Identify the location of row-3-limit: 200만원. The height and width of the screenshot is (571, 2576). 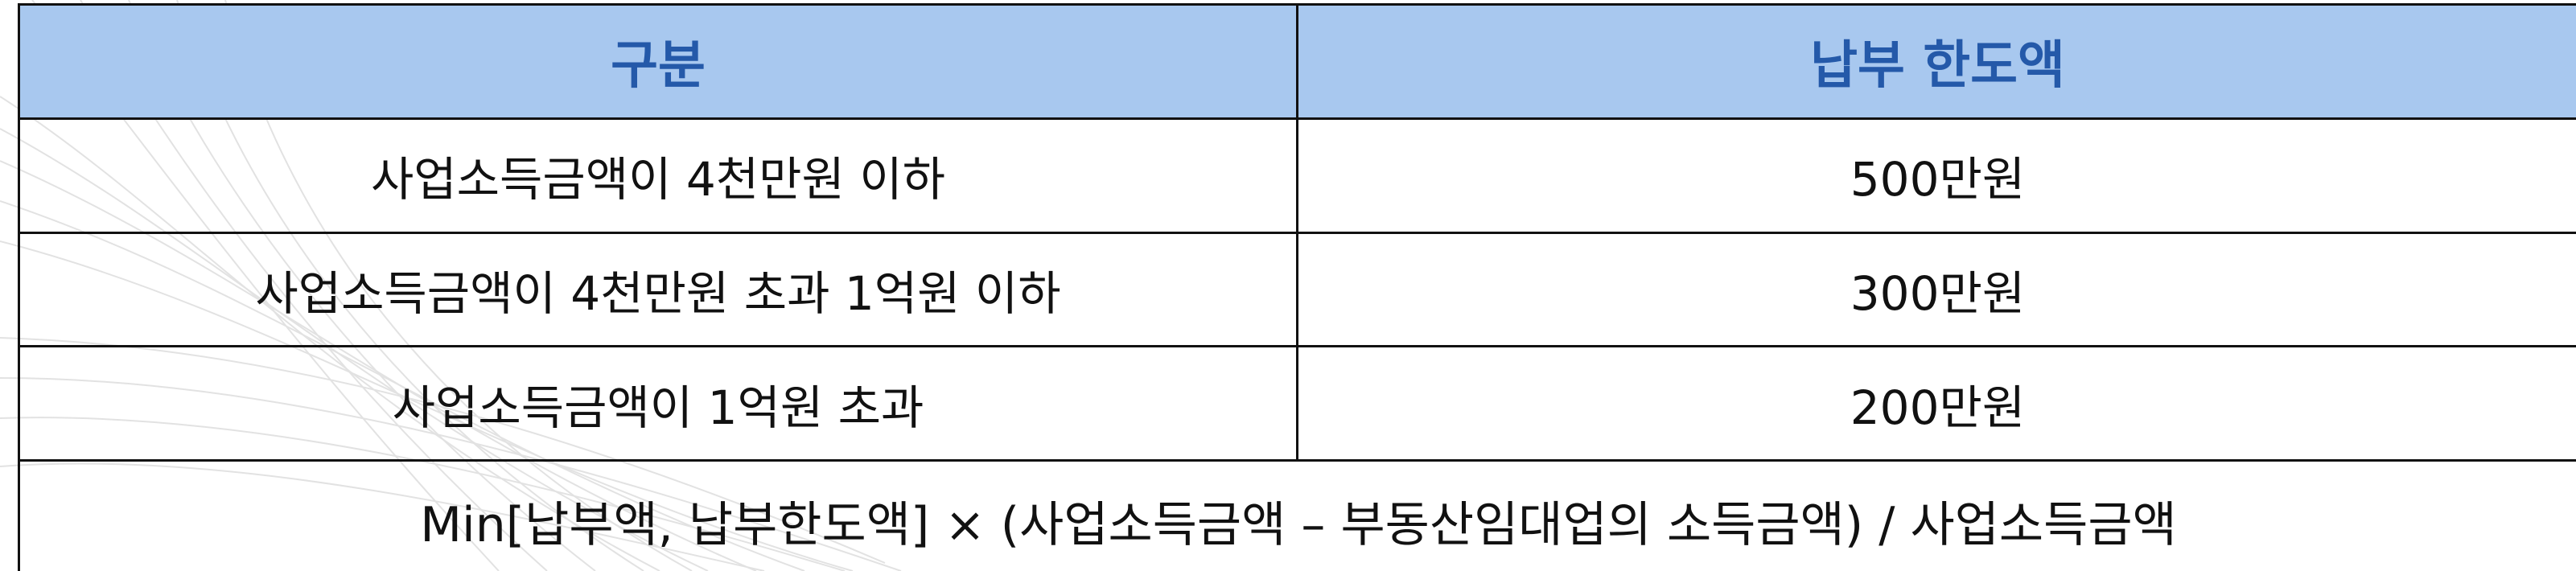
(1936, 404).